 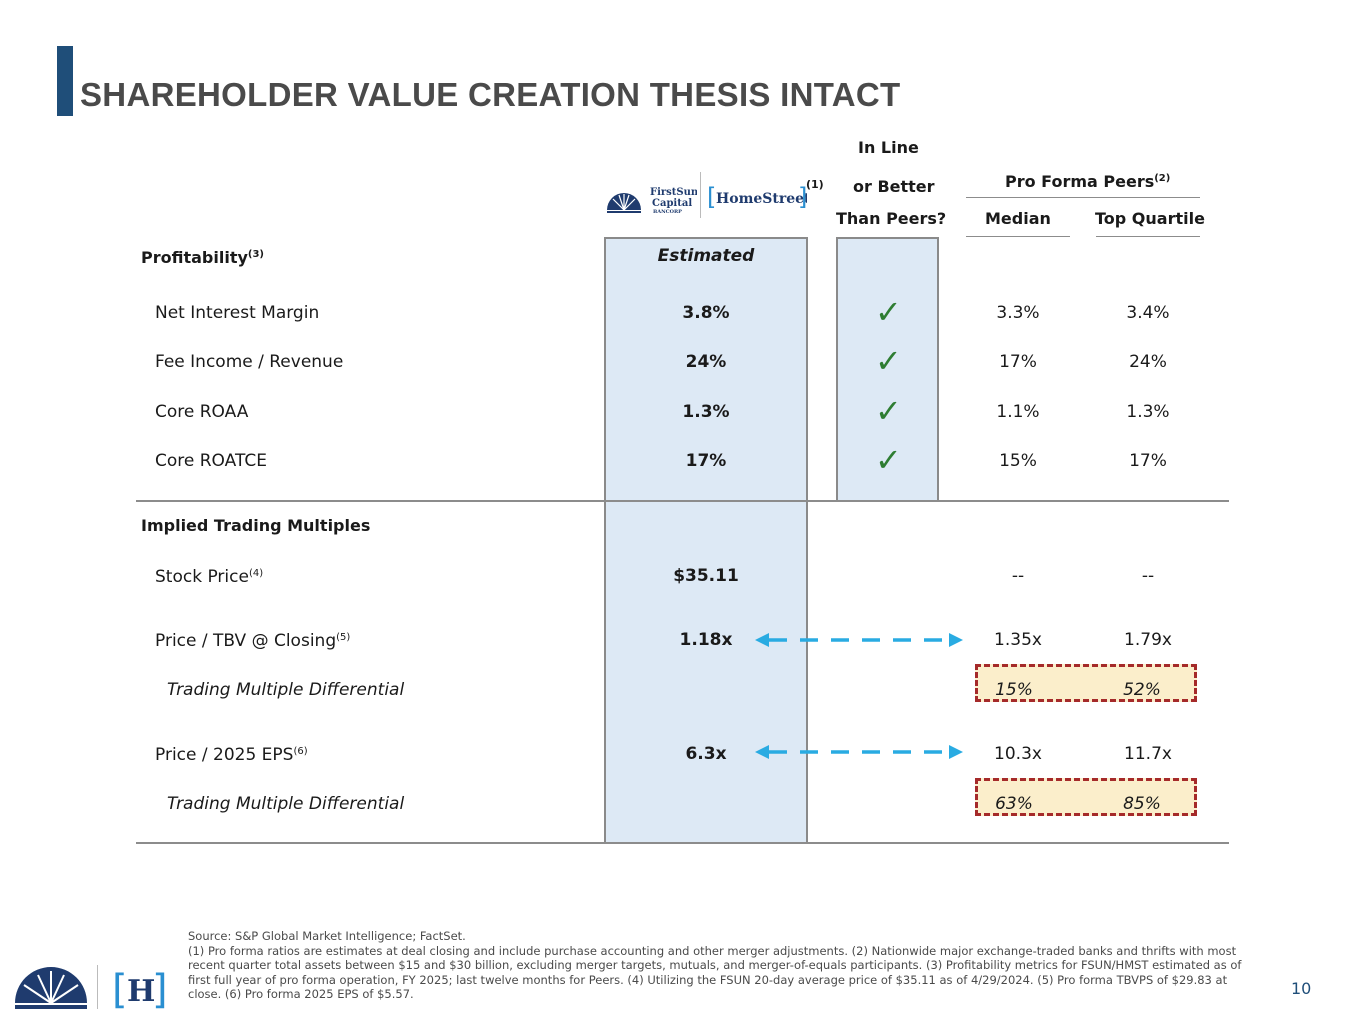 What do you see at coordinates (1018, 461) in the screenshot?
I see `core-roatce-median: 15%` at bounding box center [1018, 461].